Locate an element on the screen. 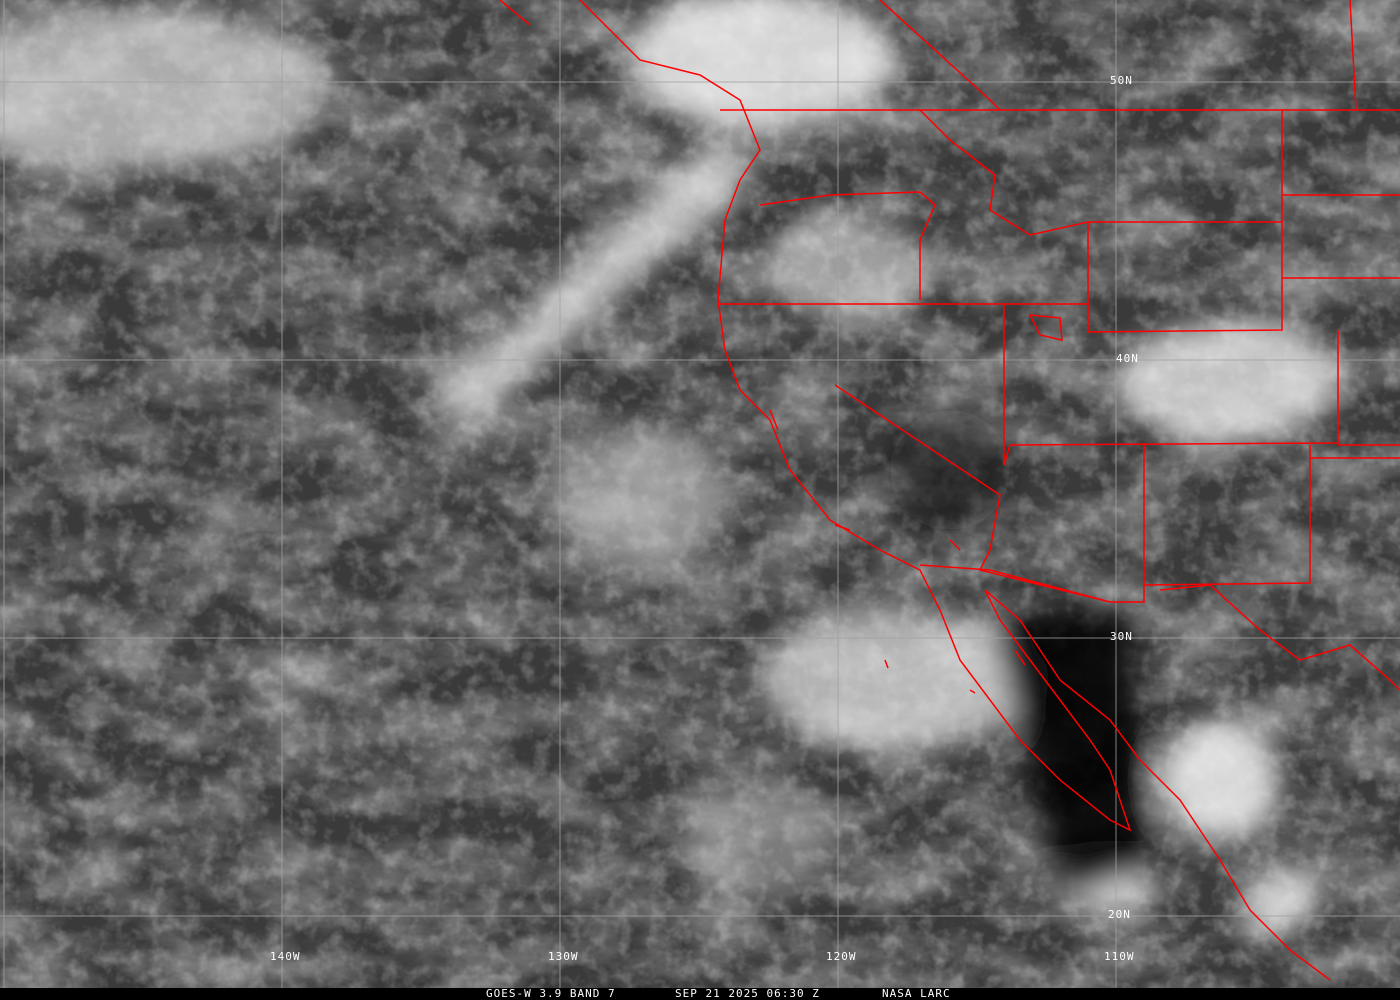  longitude-label-140w: 140W is located at coordinates (285, 956).